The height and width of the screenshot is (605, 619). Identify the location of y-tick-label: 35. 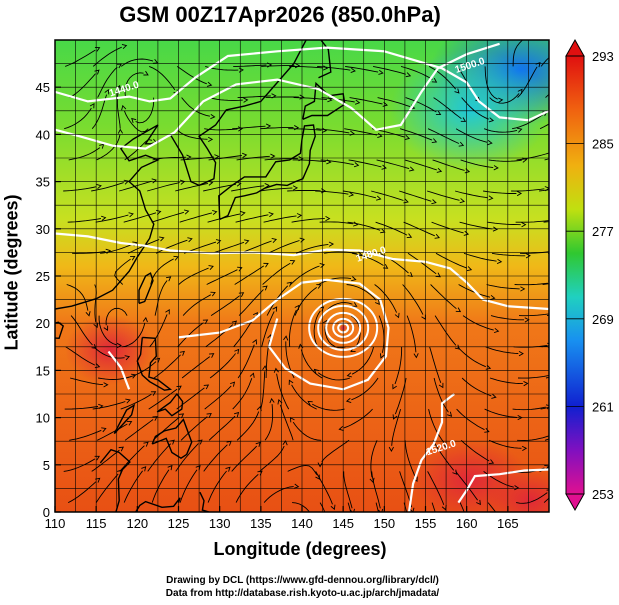
(43, 182).